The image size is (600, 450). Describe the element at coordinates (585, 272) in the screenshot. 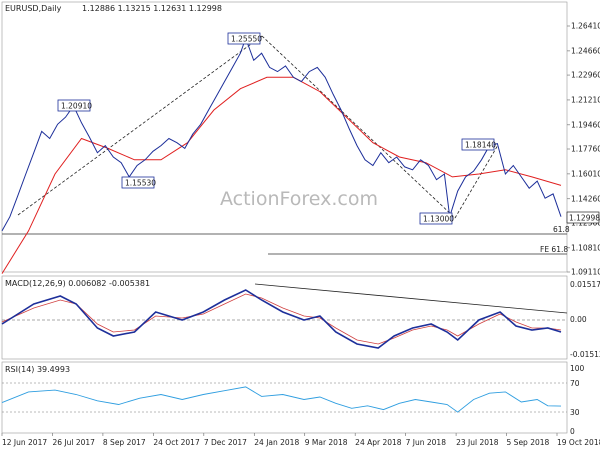

I see `price-tick-label: 1.09110` at that location.